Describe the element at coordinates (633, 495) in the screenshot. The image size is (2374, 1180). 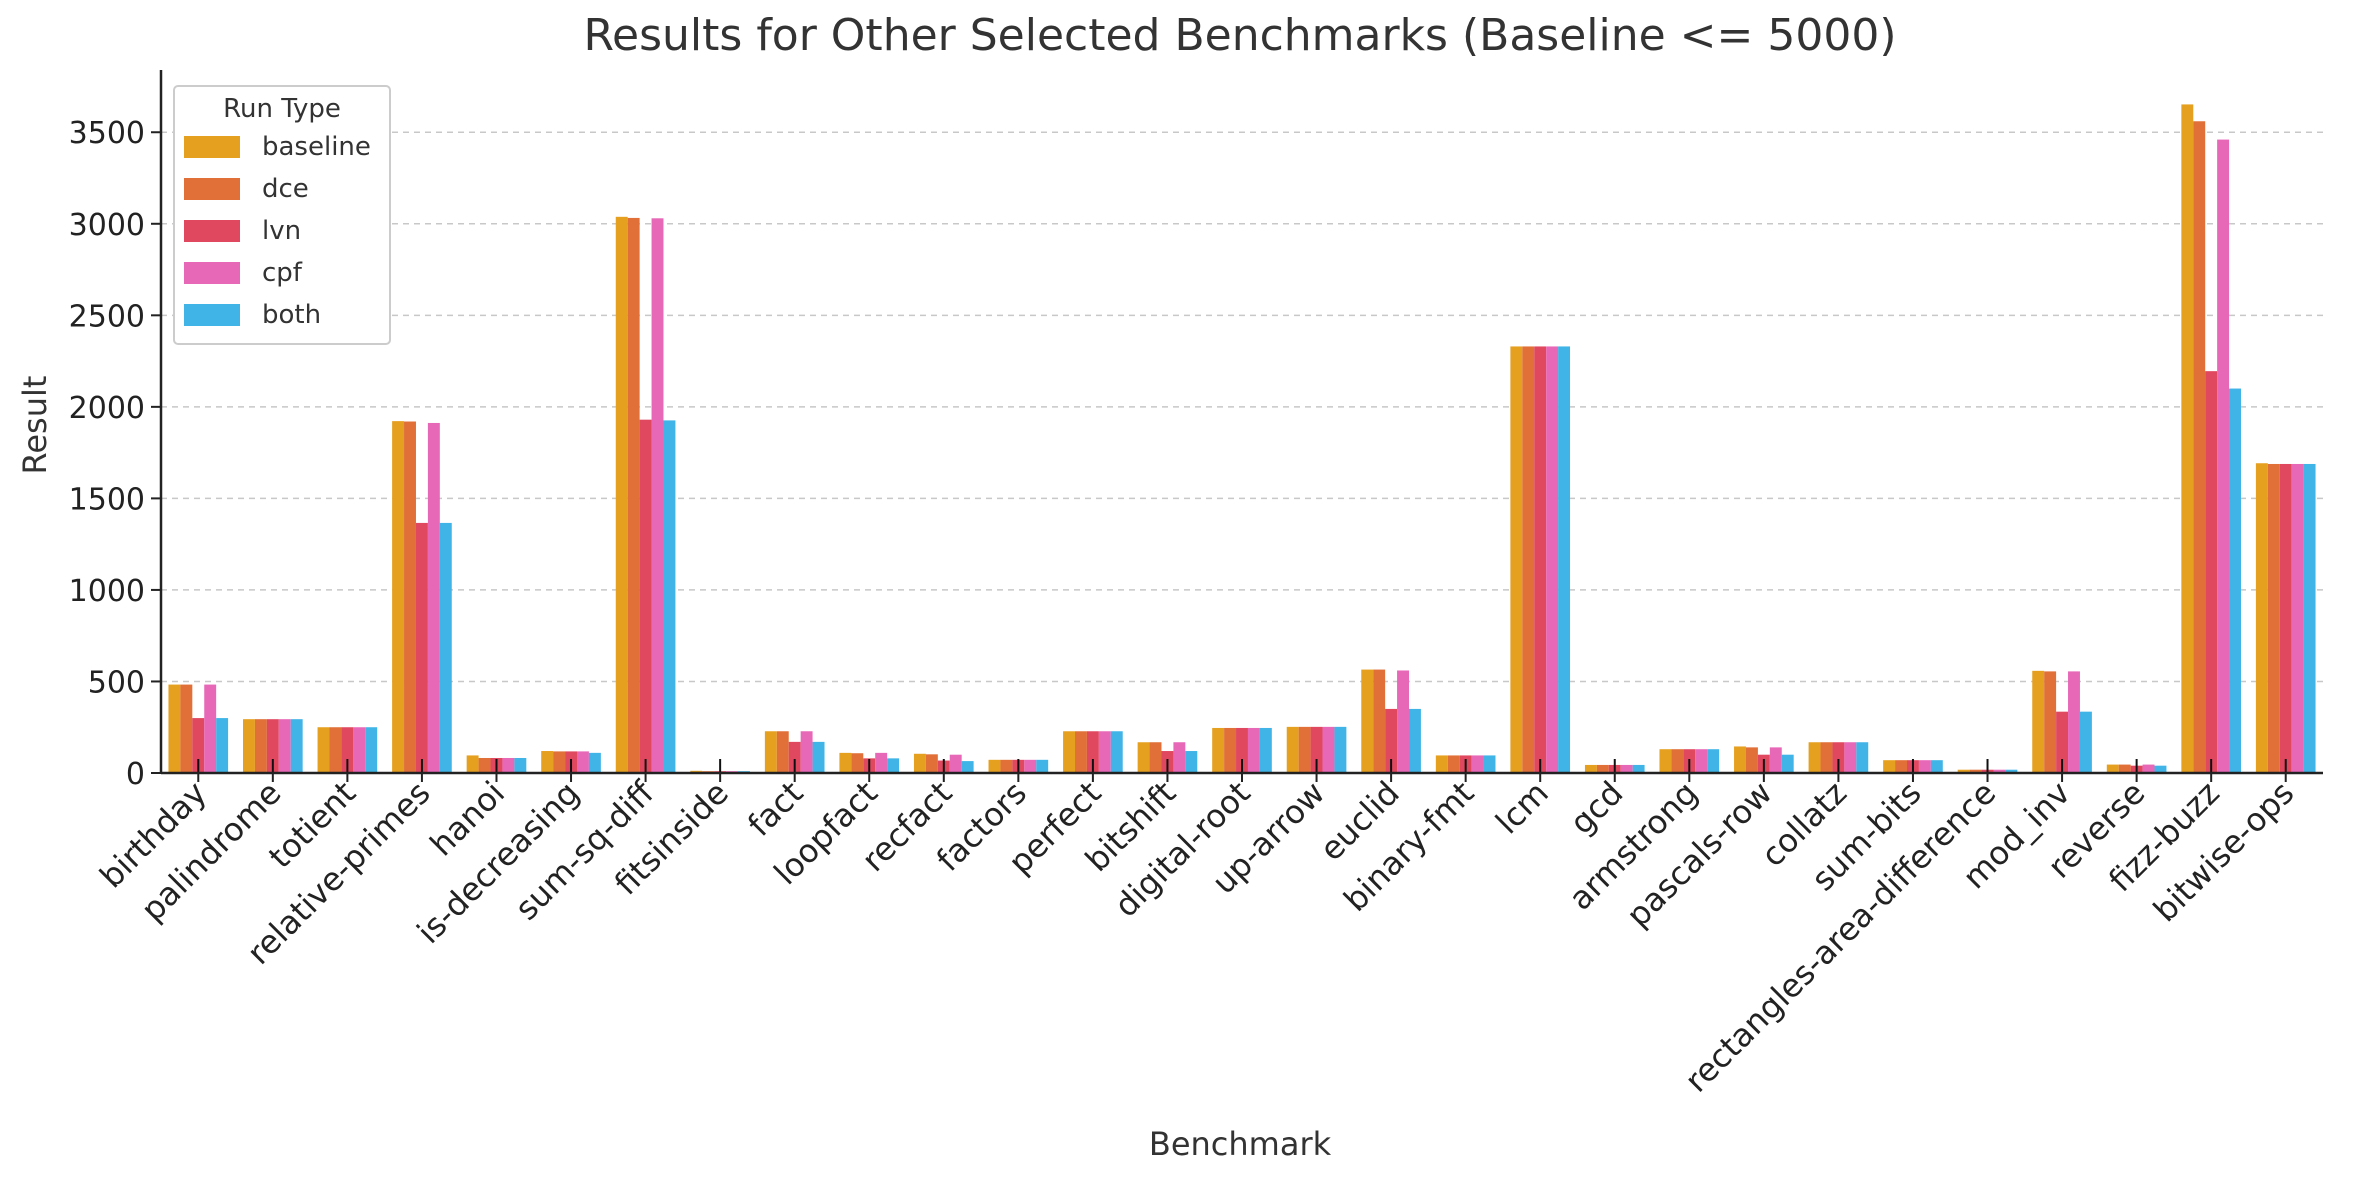
I see `bar-sum-sq-diff-dce` at that location.